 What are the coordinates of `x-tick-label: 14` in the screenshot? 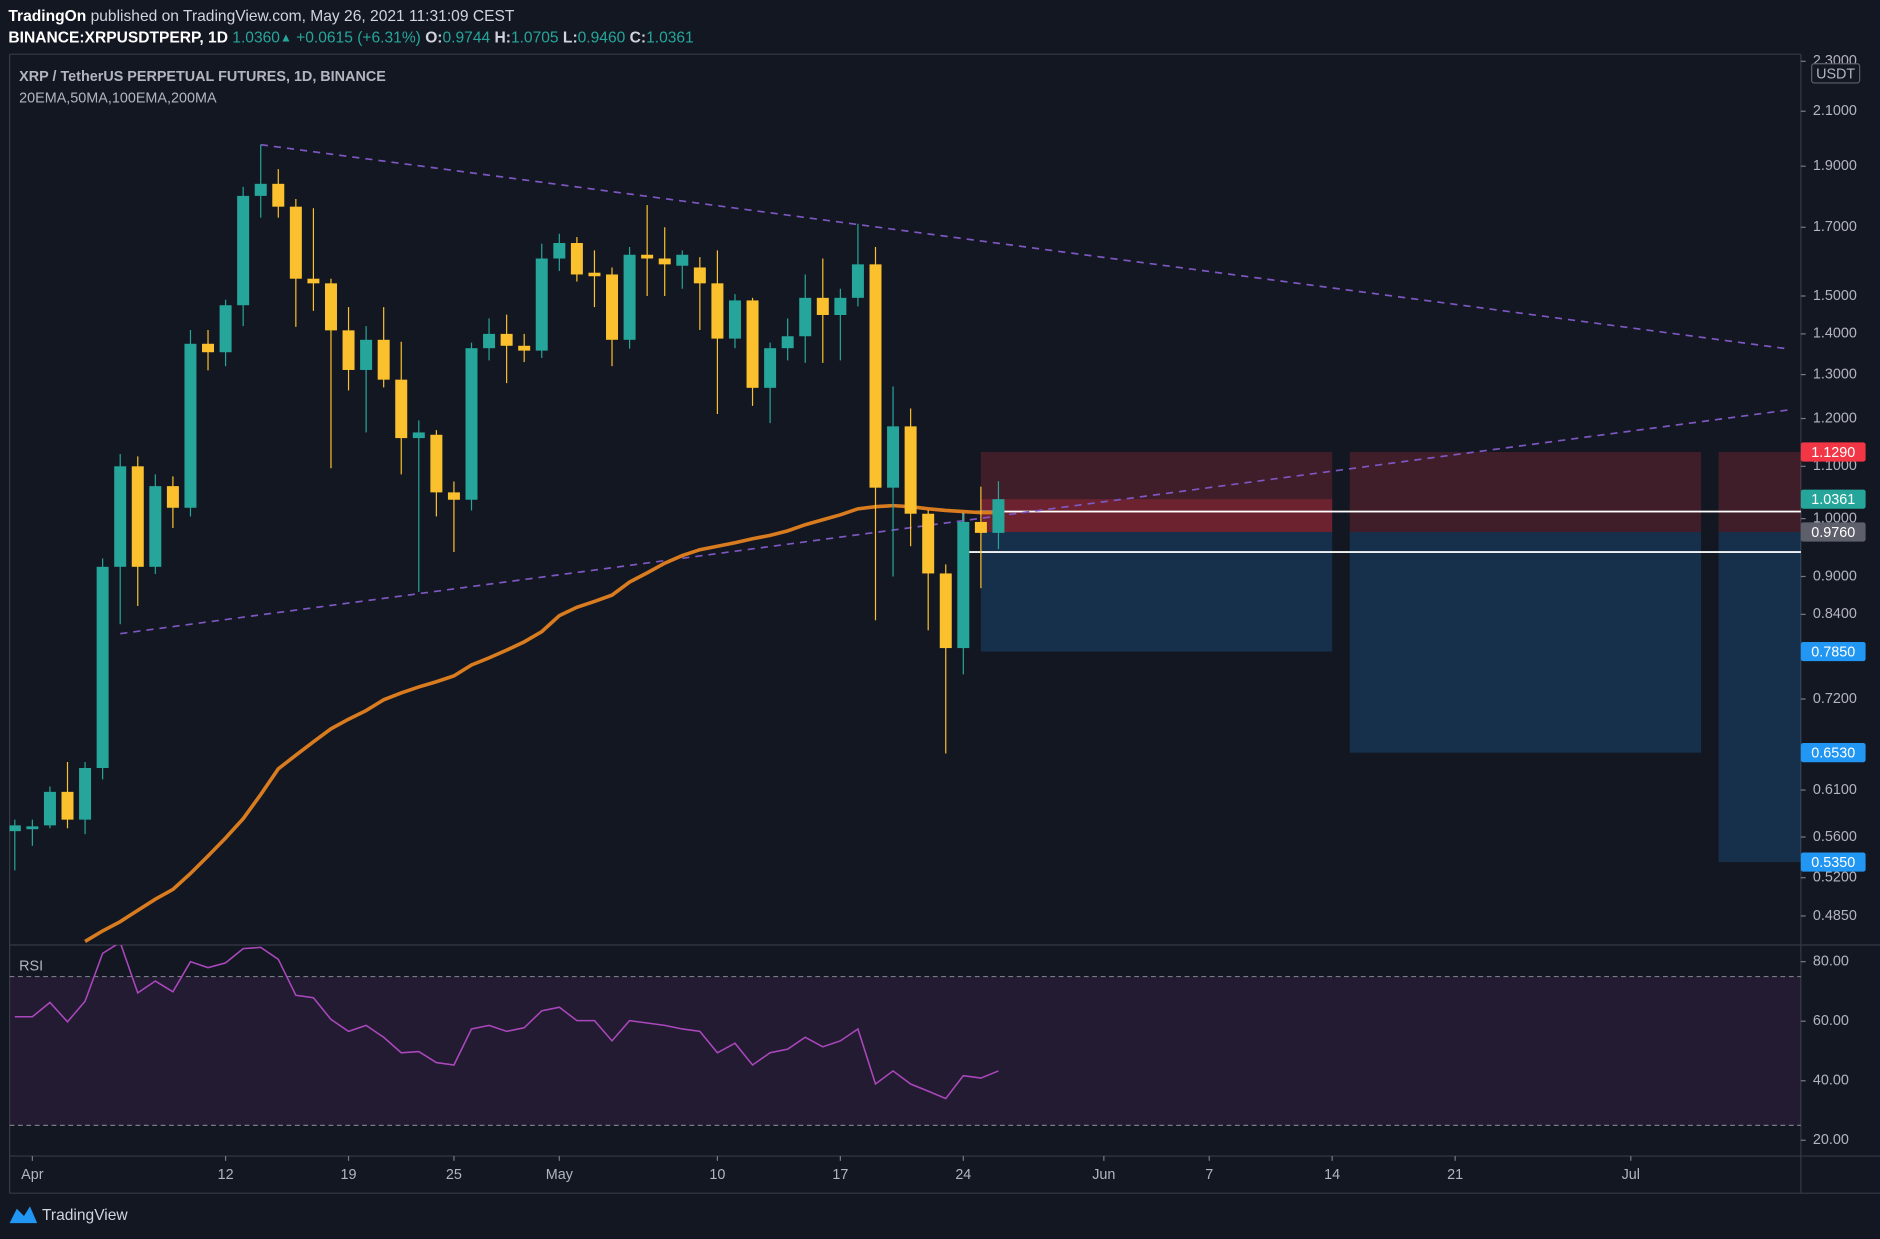 It's located at (1332, 1175).